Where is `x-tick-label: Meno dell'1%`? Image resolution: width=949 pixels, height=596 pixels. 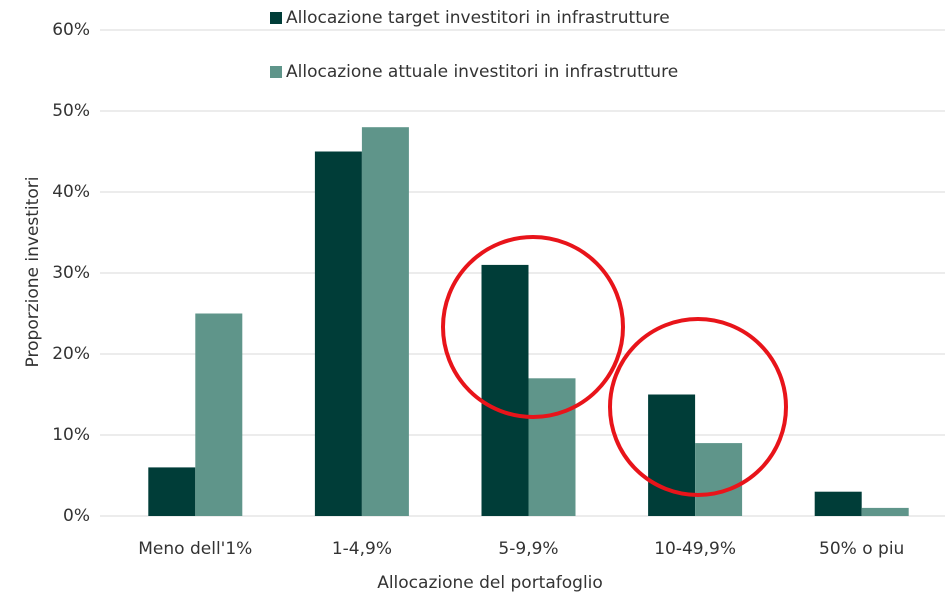
x-tick-label: Meno dell'1% is located at coordinates (195, 549).